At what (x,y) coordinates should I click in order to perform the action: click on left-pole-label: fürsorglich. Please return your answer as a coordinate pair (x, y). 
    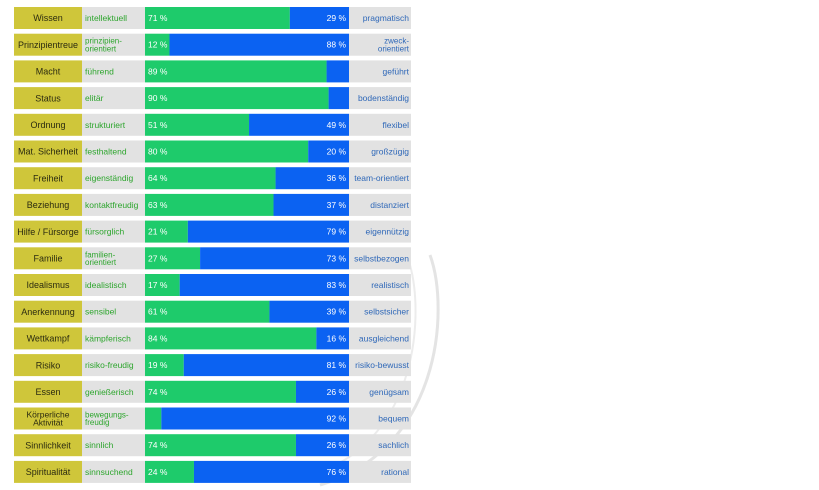
    Looking at the image, I should click on (104, 232).